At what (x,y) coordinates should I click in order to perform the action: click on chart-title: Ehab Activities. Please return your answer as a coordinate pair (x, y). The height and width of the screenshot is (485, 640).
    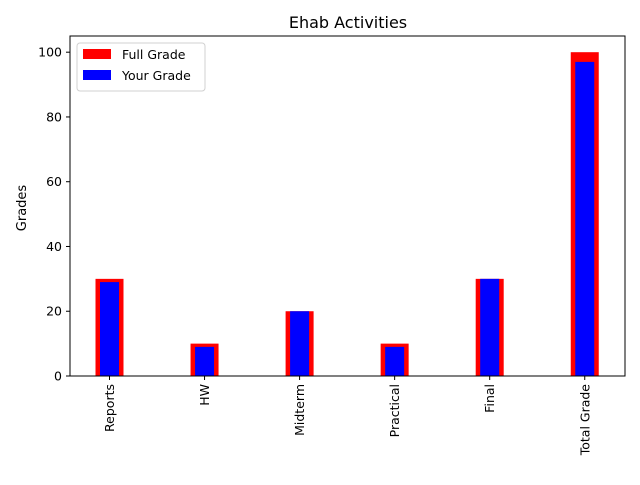
    Looking at the image, I should click on (348, 22).